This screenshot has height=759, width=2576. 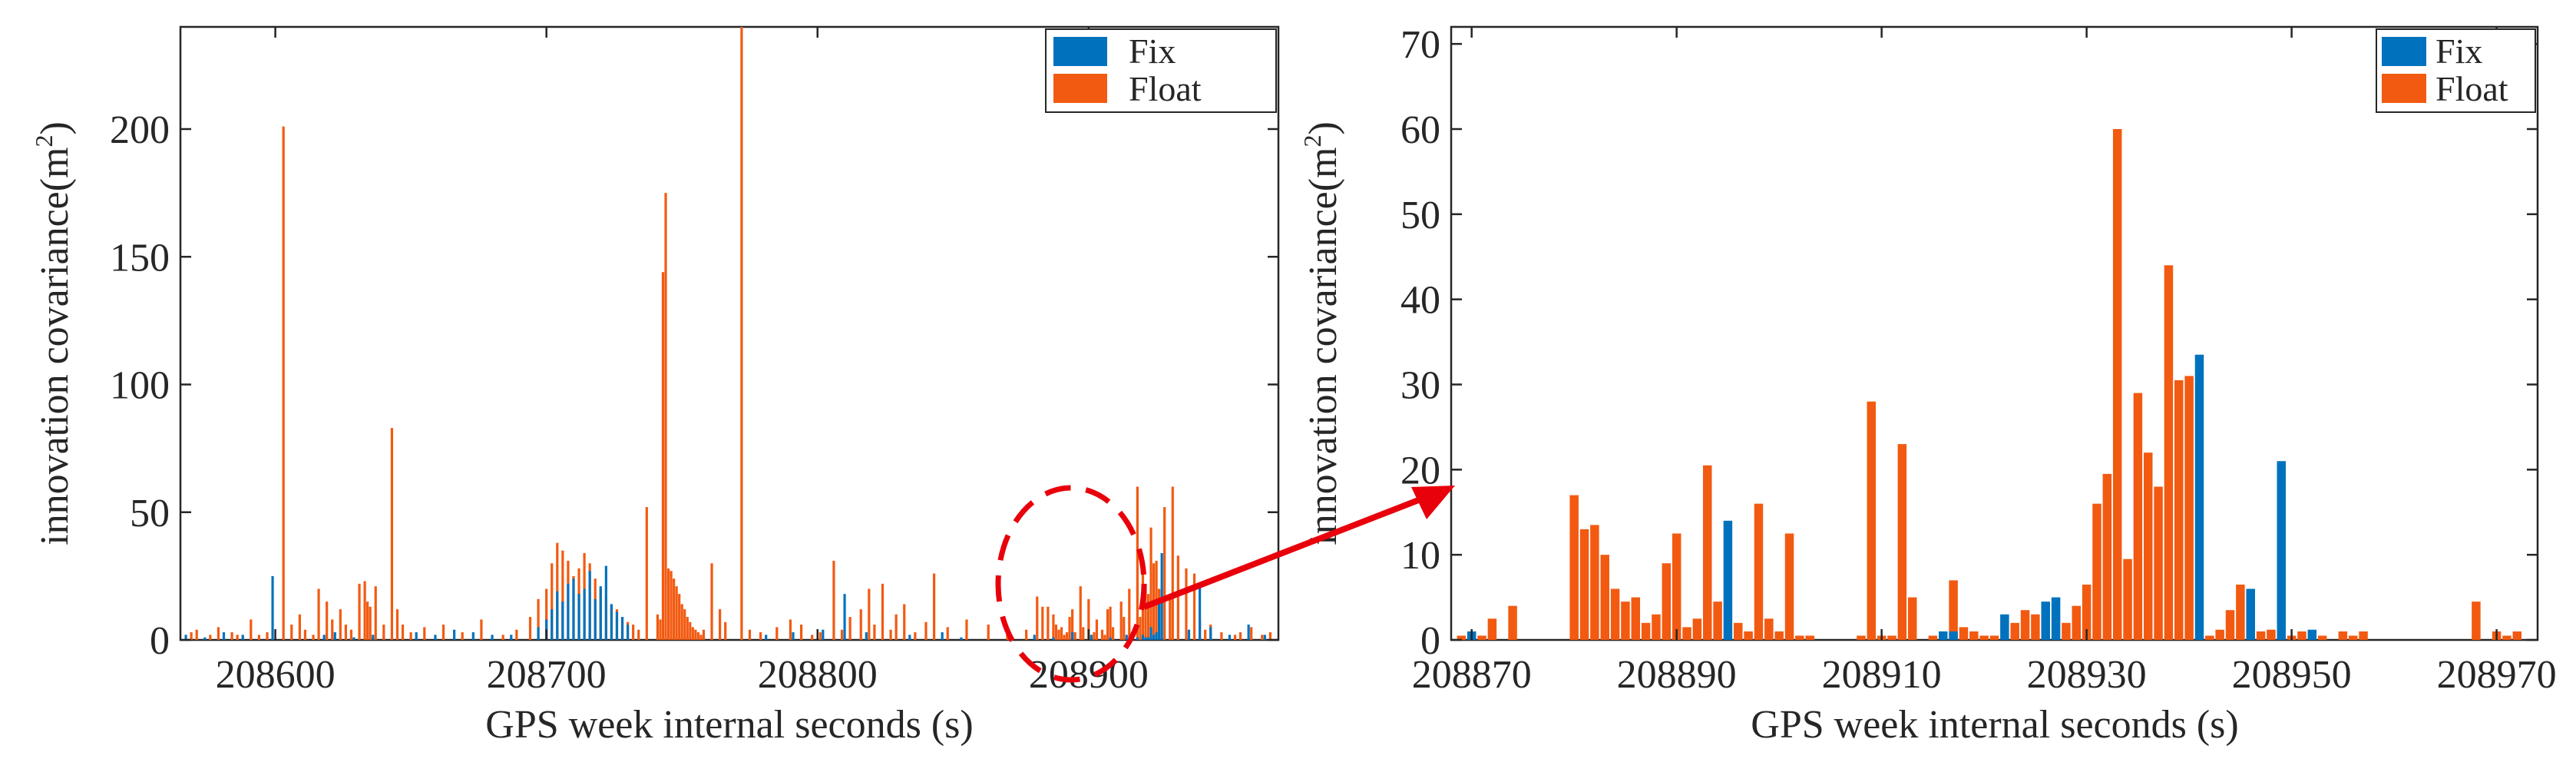 What do you see at coordinates (53, 333) in the screenshot?
I see `left-y-axis-label: innovation covariance(m2)` at bounding box center [53, 333].